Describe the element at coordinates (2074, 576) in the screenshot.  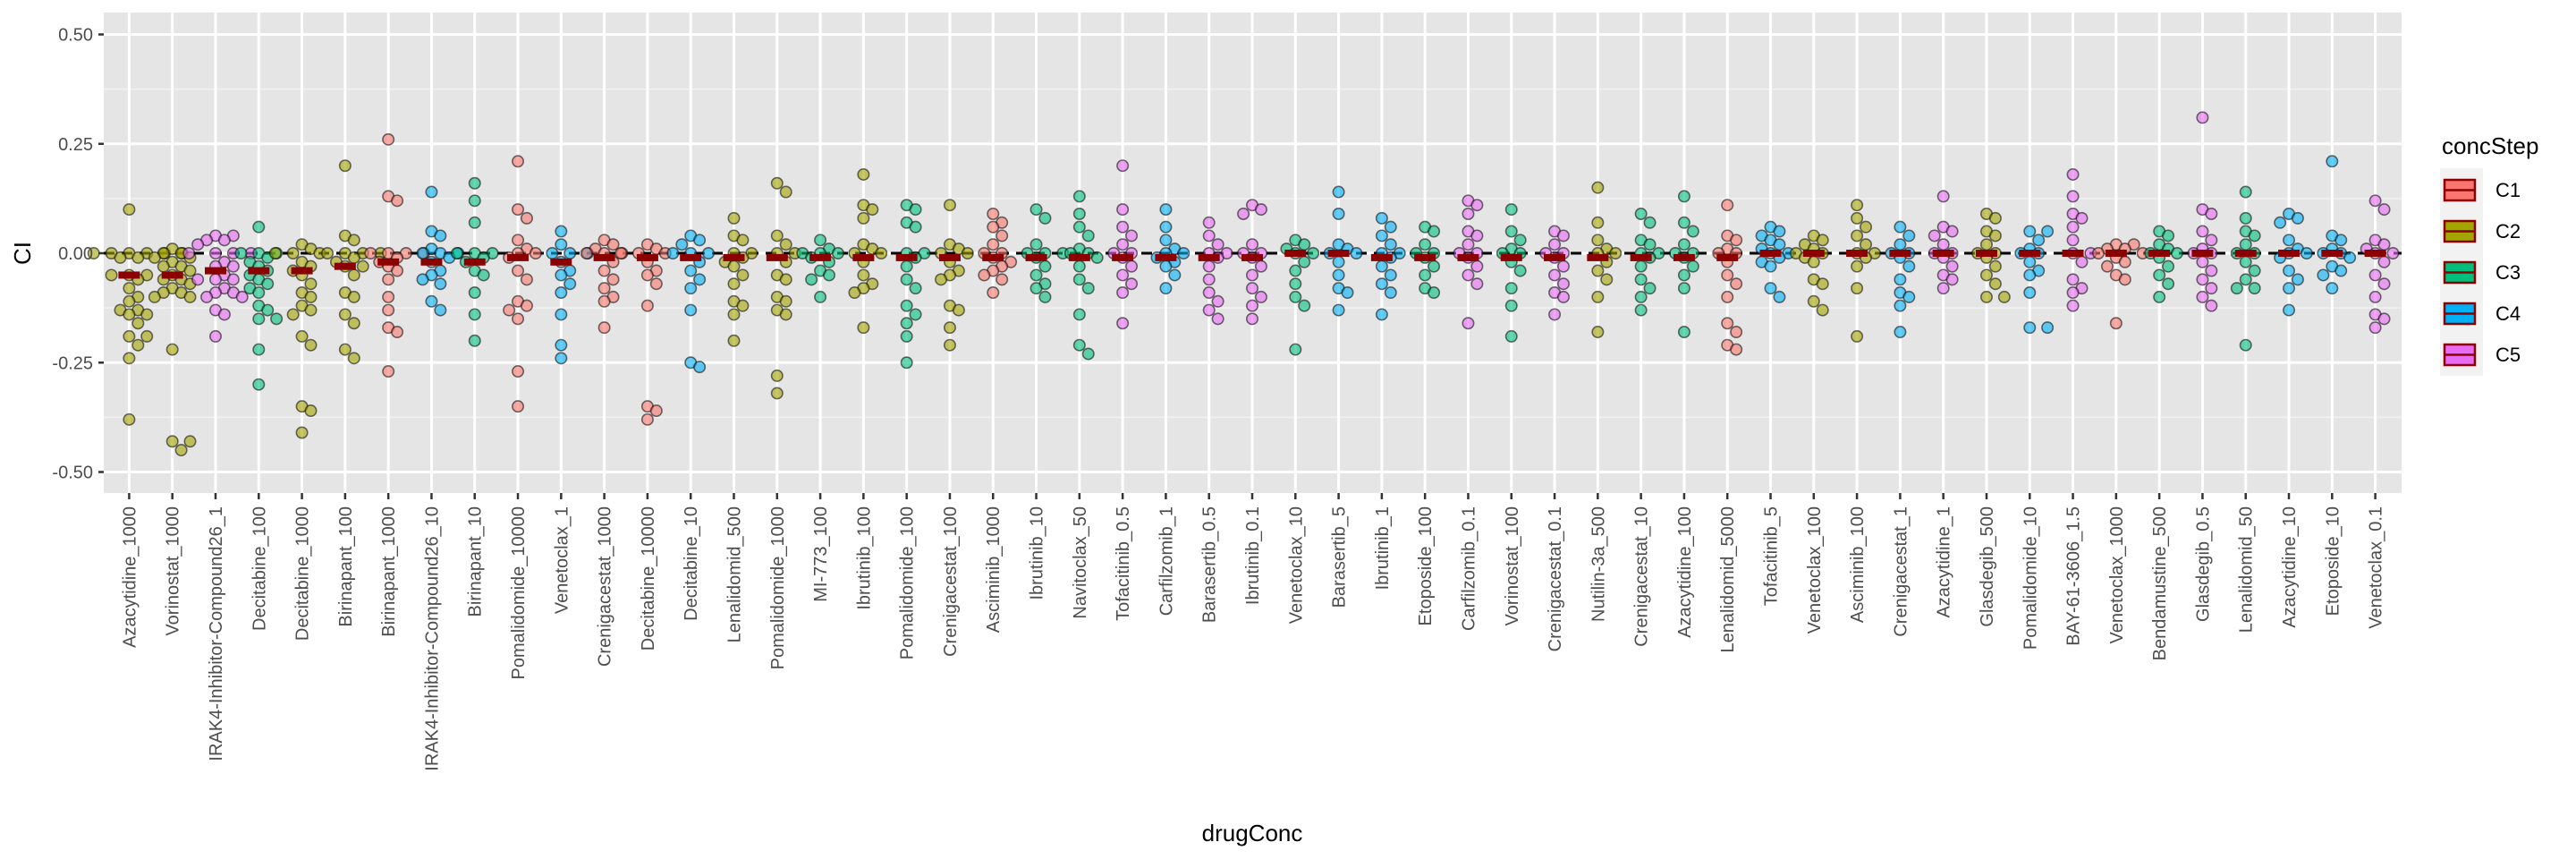
I see `x-tick-label: BAY-61-3606_1.5` at that location.